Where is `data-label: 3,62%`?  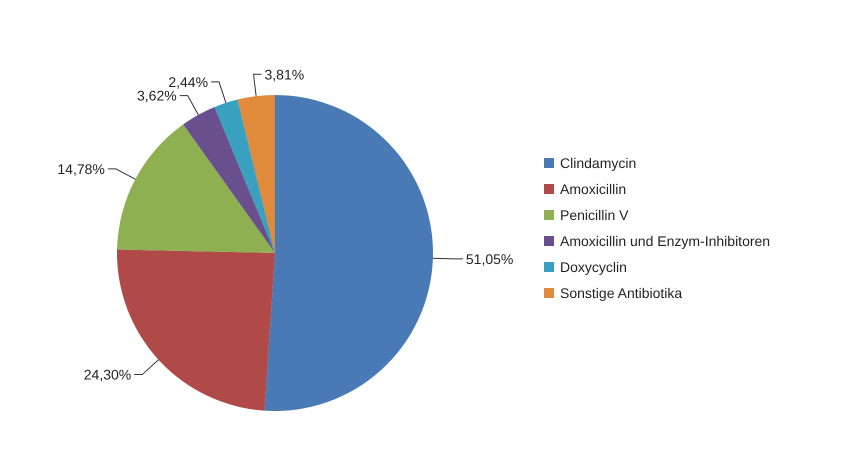
data-label: 3,62% is located at coordinates (156, 96).